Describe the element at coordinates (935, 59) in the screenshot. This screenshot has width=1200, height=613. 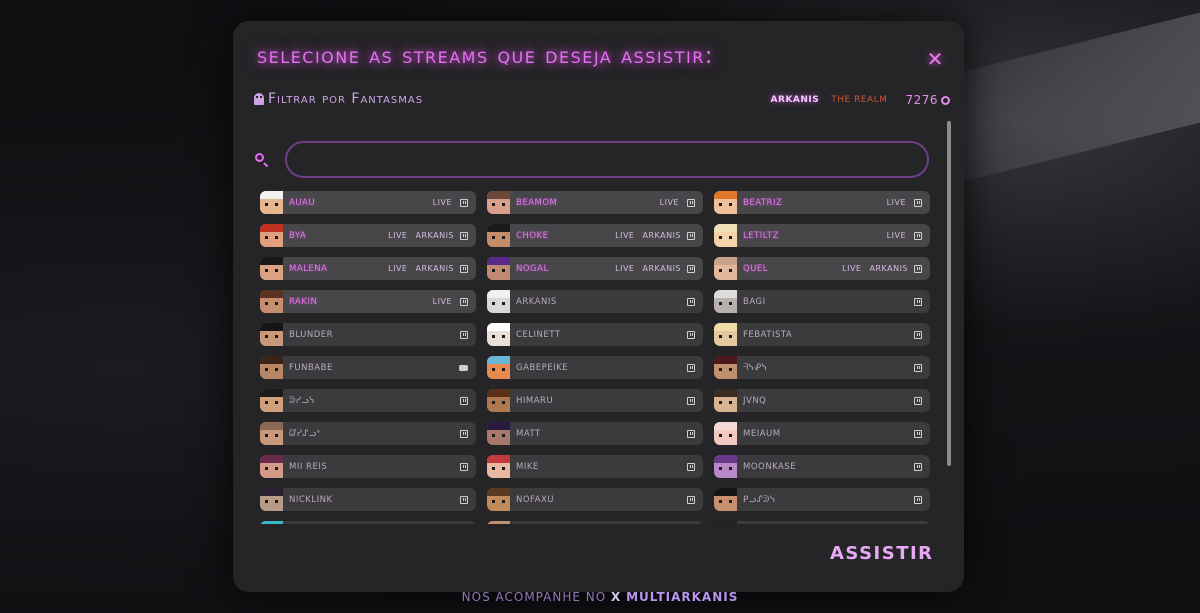
I see `close-icon: ✕` at that location.